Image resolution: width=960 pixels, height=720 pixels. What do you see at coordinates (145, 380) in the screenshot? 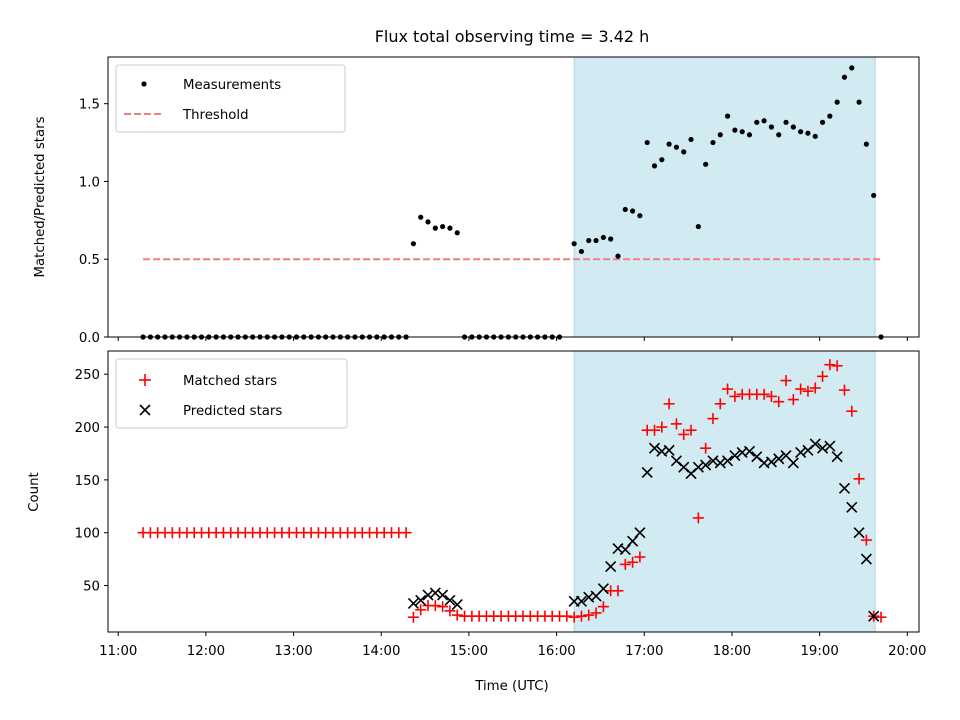
I see `legend-matched-marker` at bounding box center [145, 380].